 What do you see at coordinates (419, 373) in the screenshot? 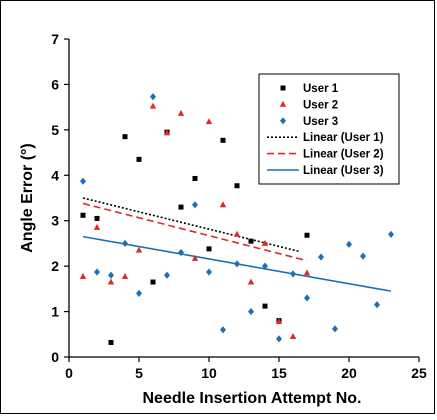
I see `x-tick-label: 25` at bounding box center [419, 373].